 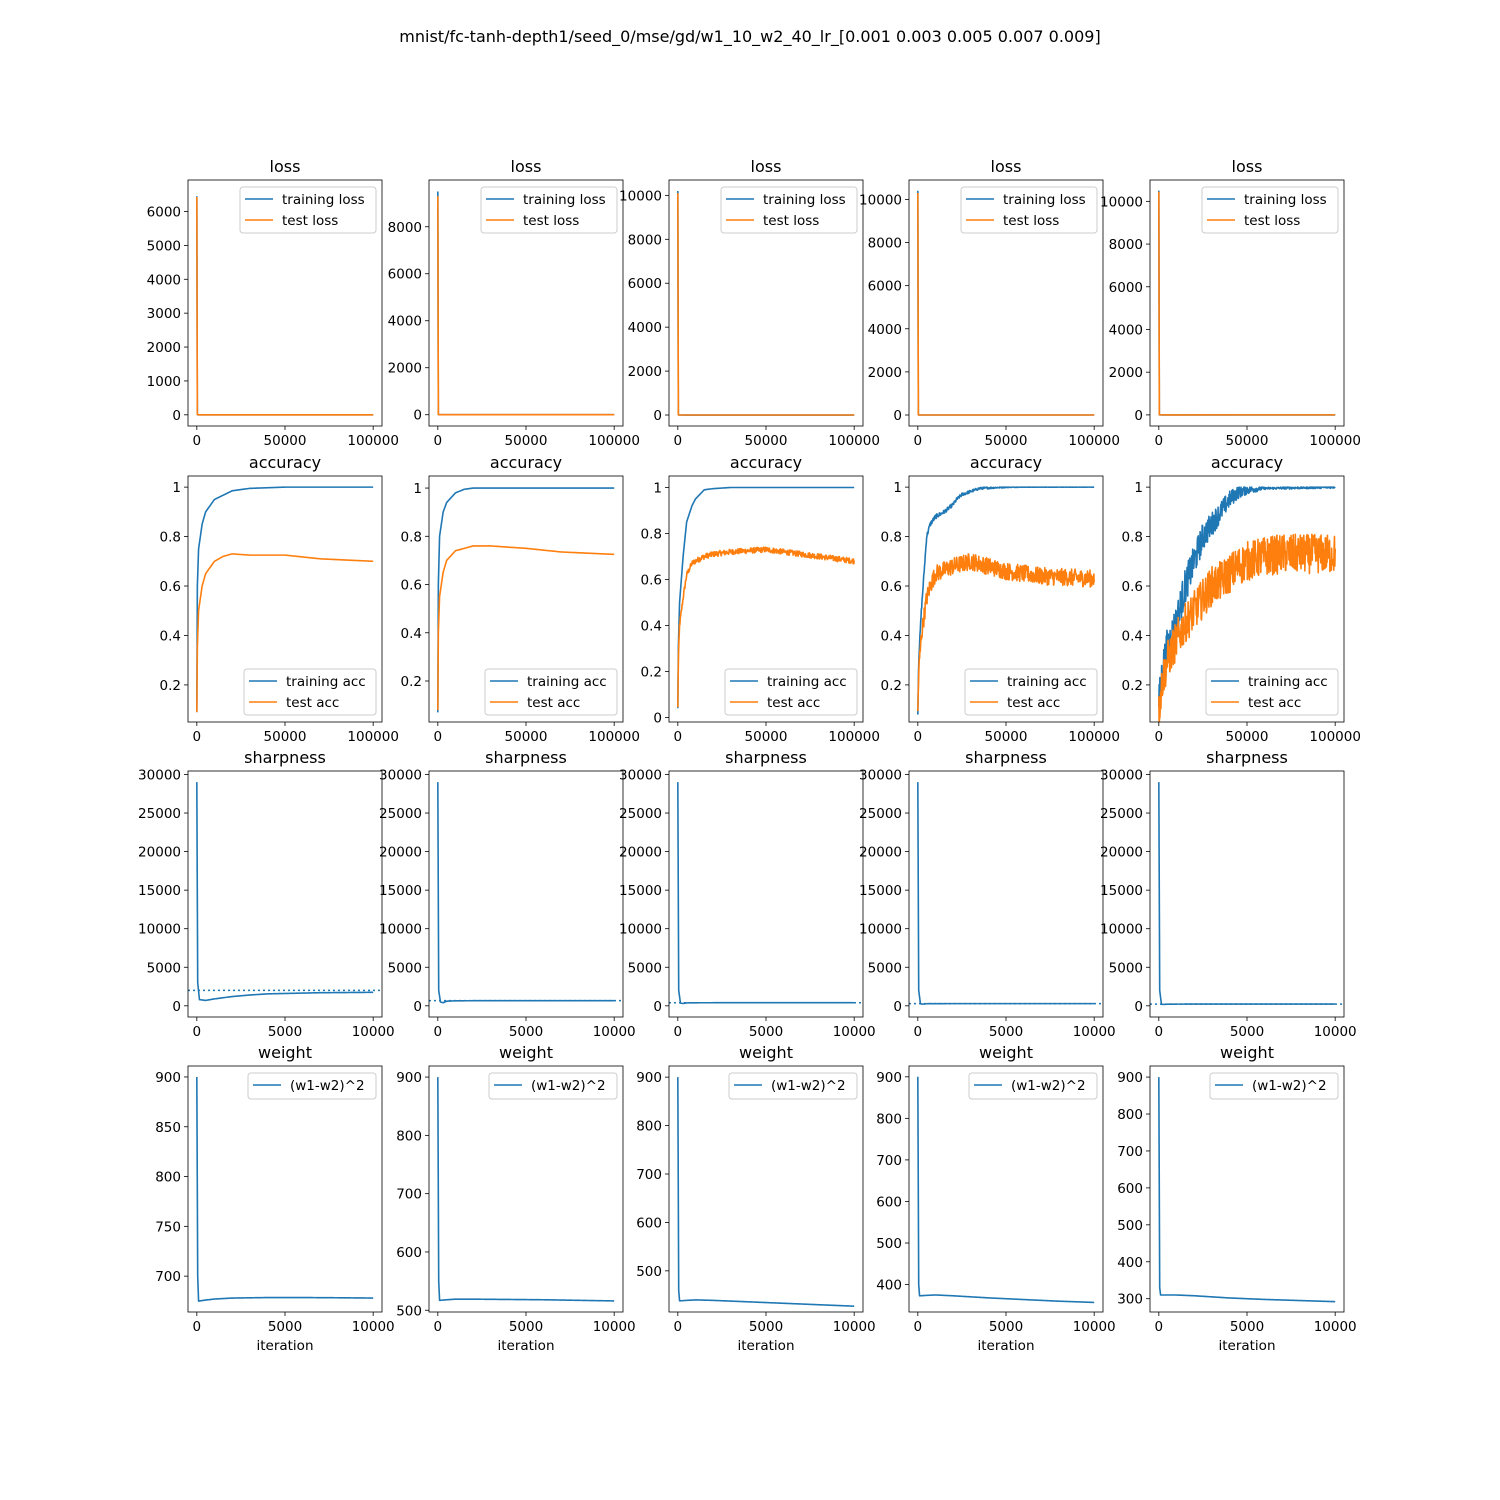 I want to click on y-tick-label: 500, so click(x=889, y=1244).